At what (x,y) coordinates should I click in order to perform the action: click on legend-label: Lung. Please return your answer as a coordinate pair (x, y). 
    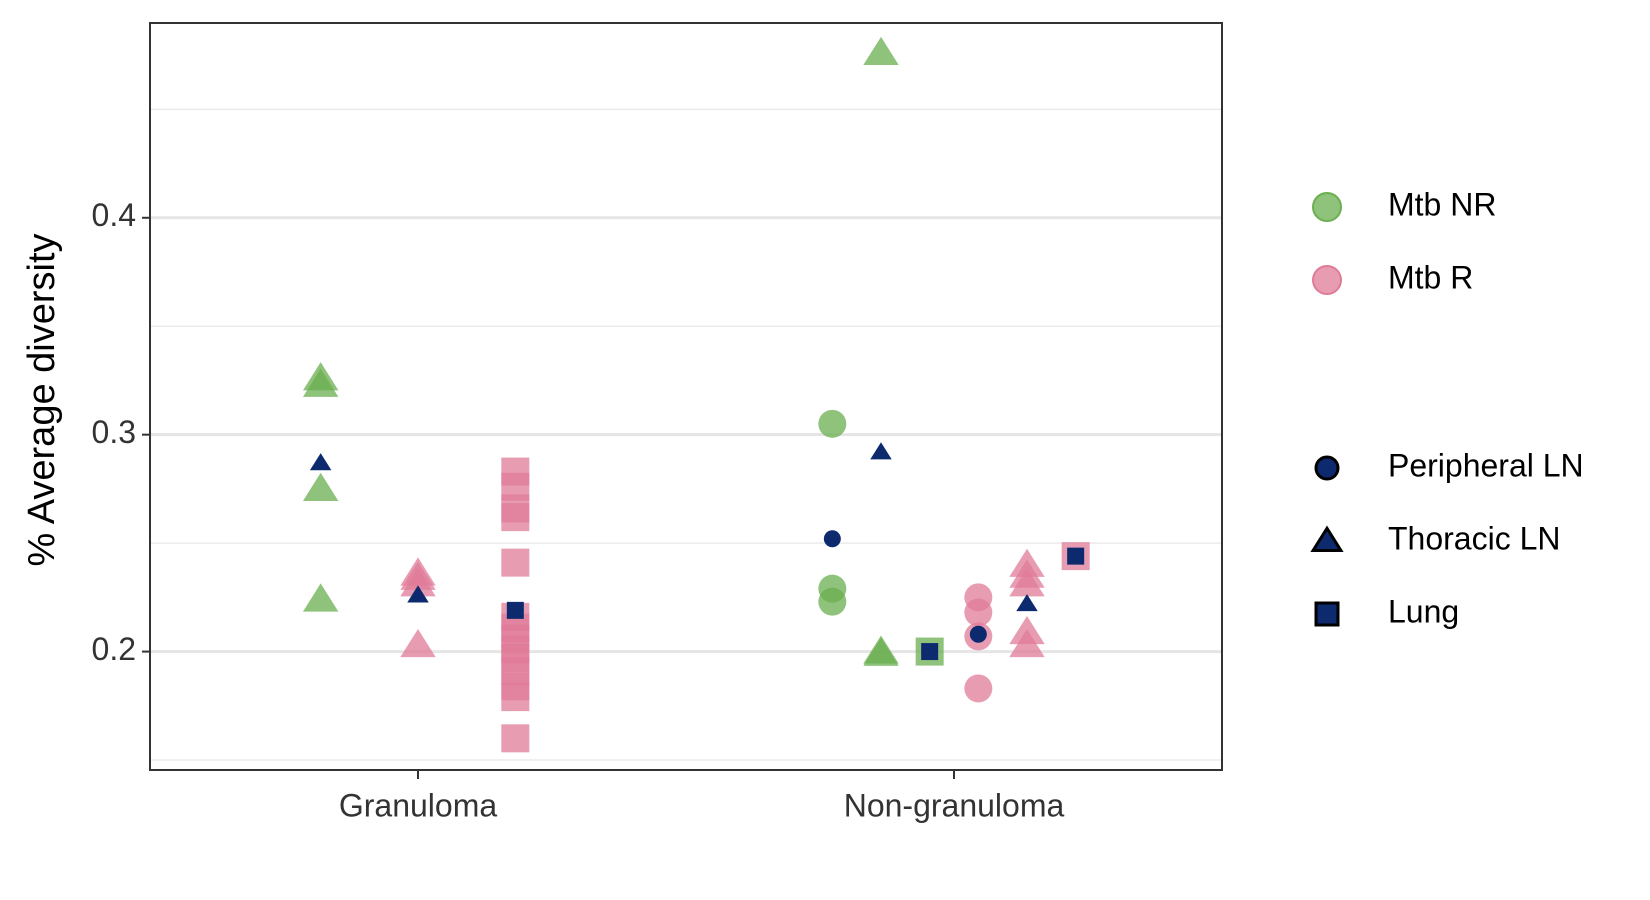
    Looking at the image, I should click on (1423, 611).